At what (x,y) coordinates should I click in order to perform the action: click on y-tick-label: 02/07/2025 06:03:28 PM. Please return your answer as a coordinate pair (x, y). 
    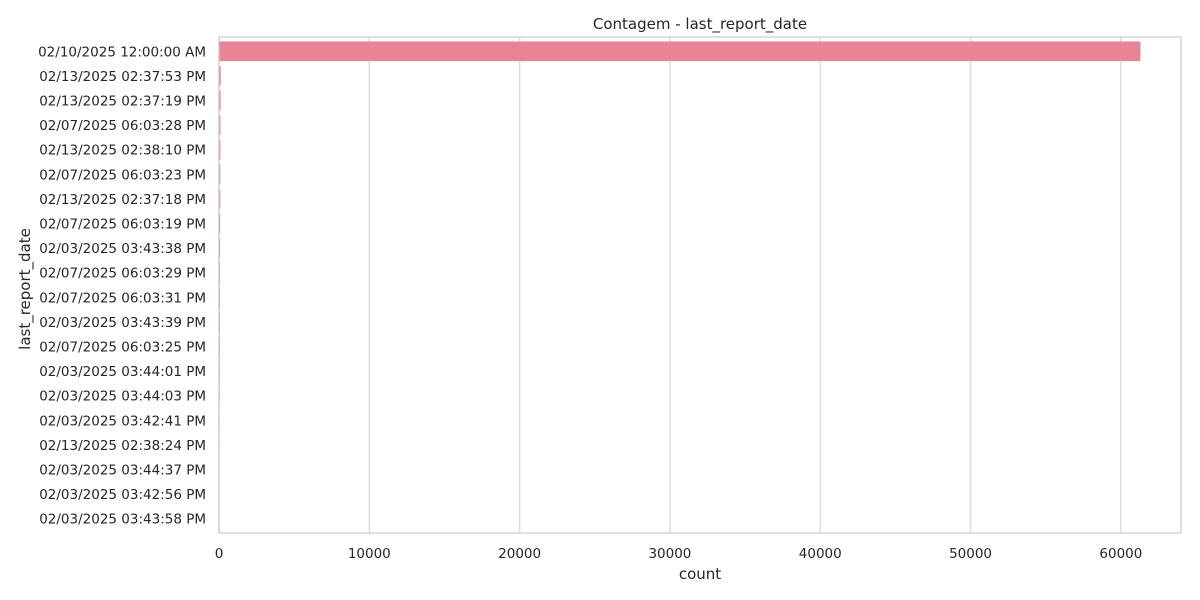
    Looking at the image, I should click on (122, 126).